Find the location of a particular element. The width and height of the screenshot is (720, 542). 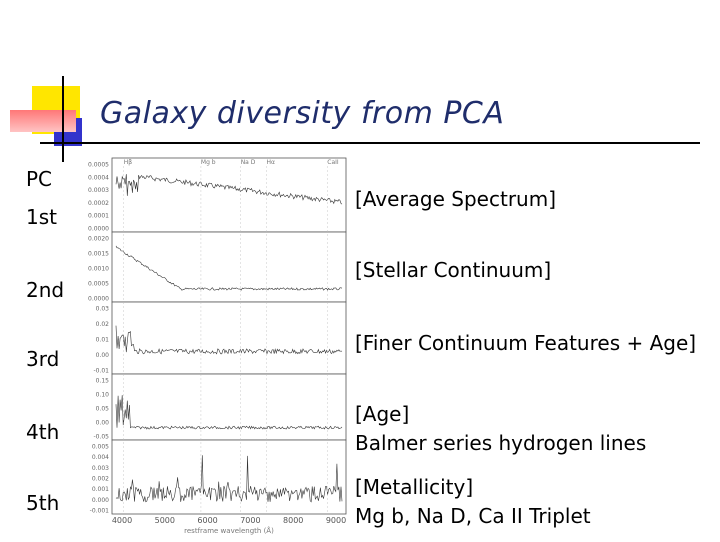

pc-label-1st: 1st is located at coordinates (41, 217).